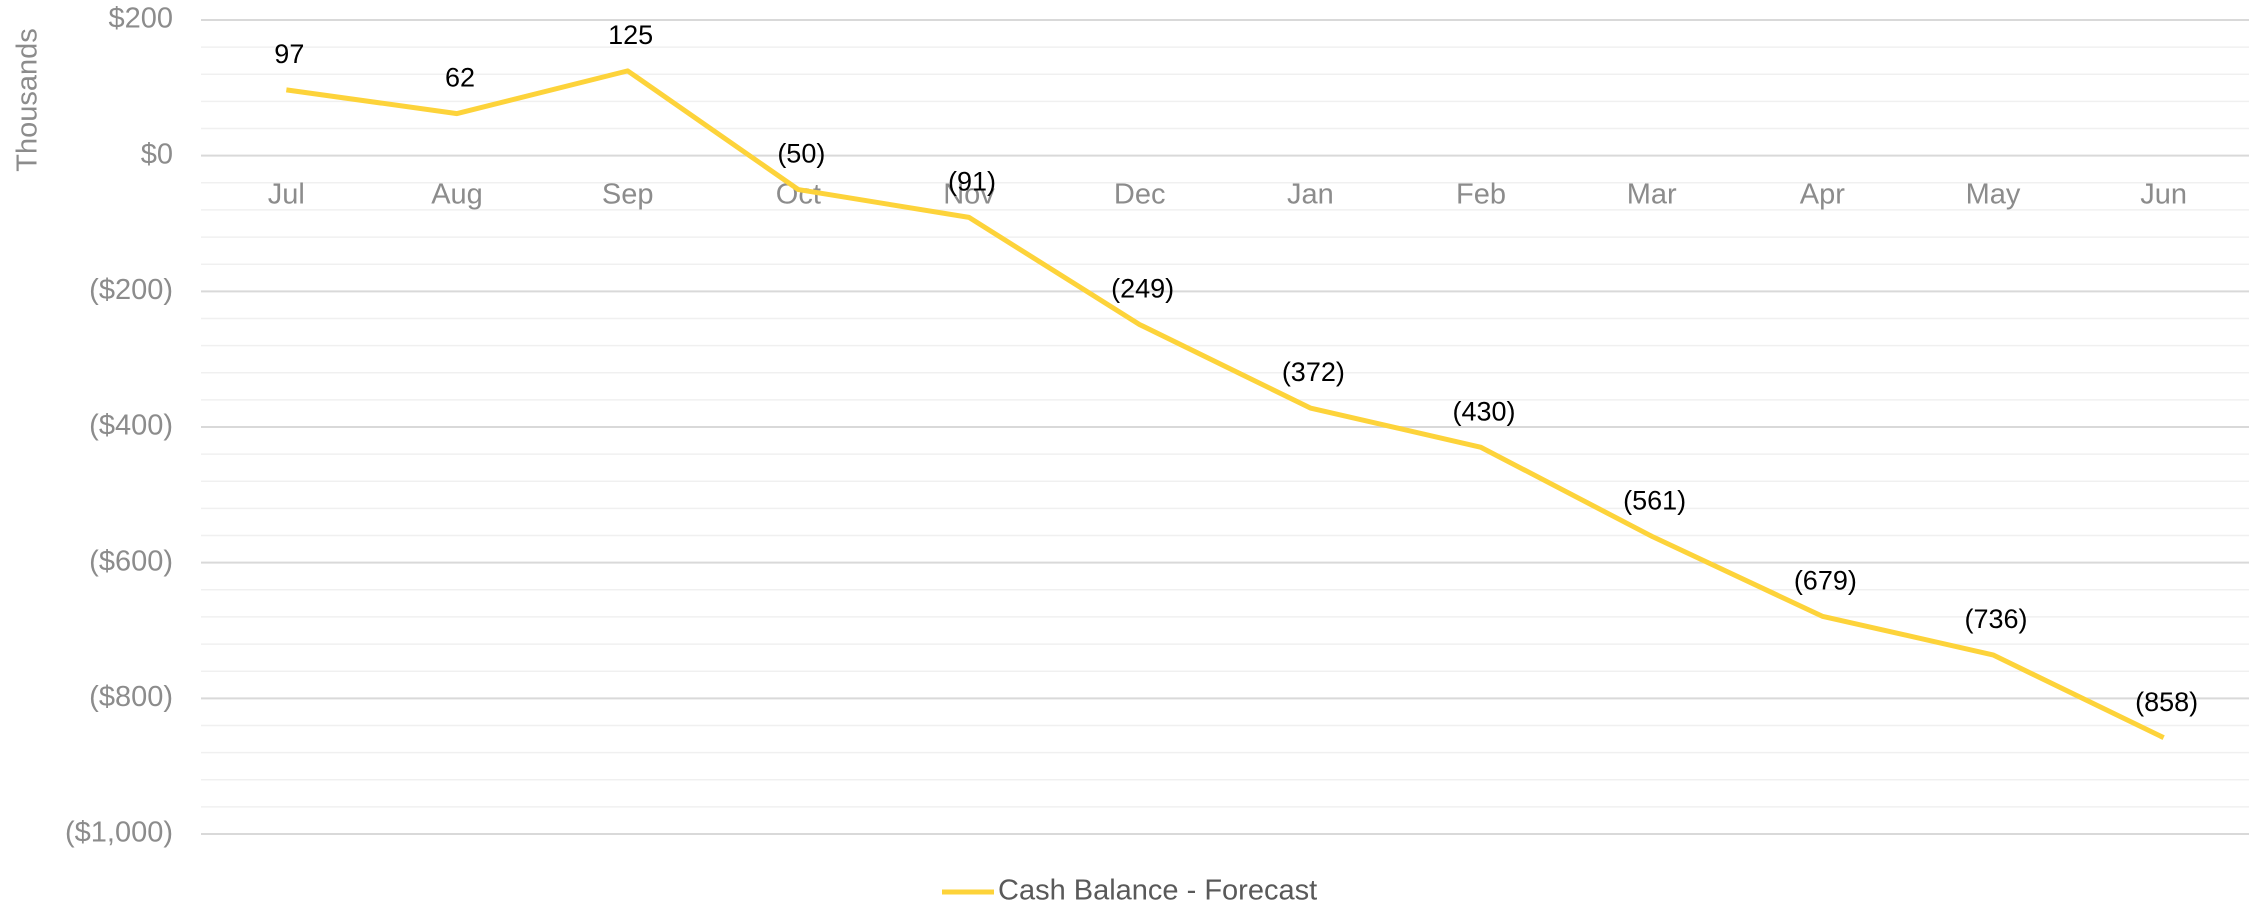 This screenshot has width=2255, height=908. What do you see at coordinates (1142, 289) in the screenshot?
I see `data-label: (249)` at bounding box center [1142, 289].